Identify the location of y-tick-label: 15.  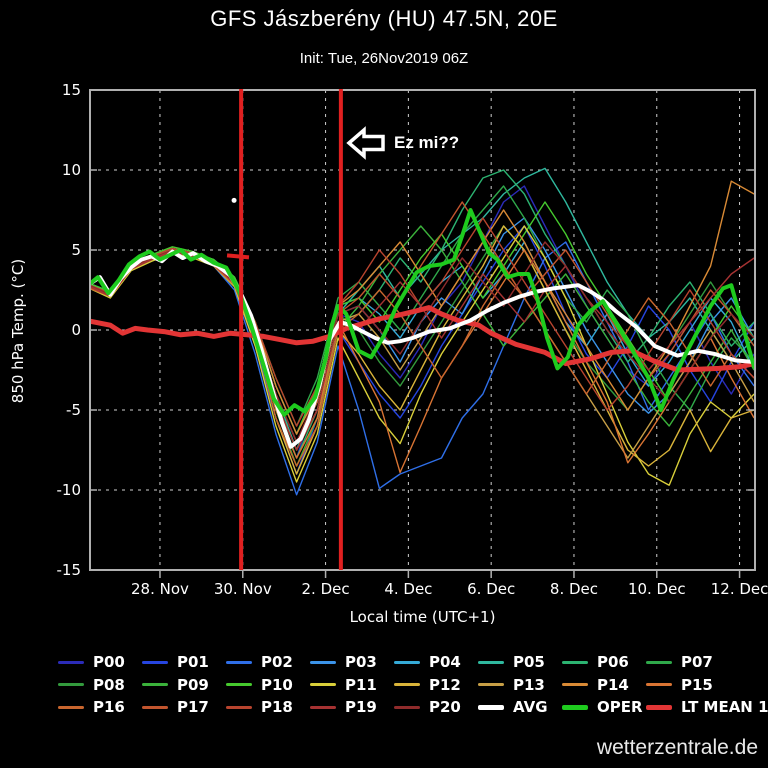
(71, 90).